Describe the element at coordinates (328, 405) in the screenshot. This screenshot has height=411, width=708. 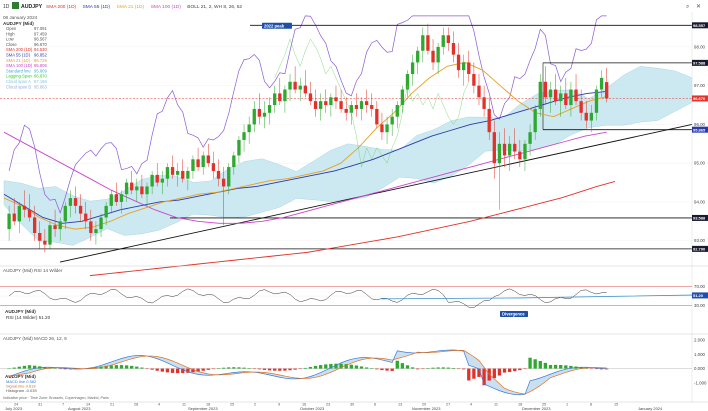
I see `time-day-label: 23` at that location.